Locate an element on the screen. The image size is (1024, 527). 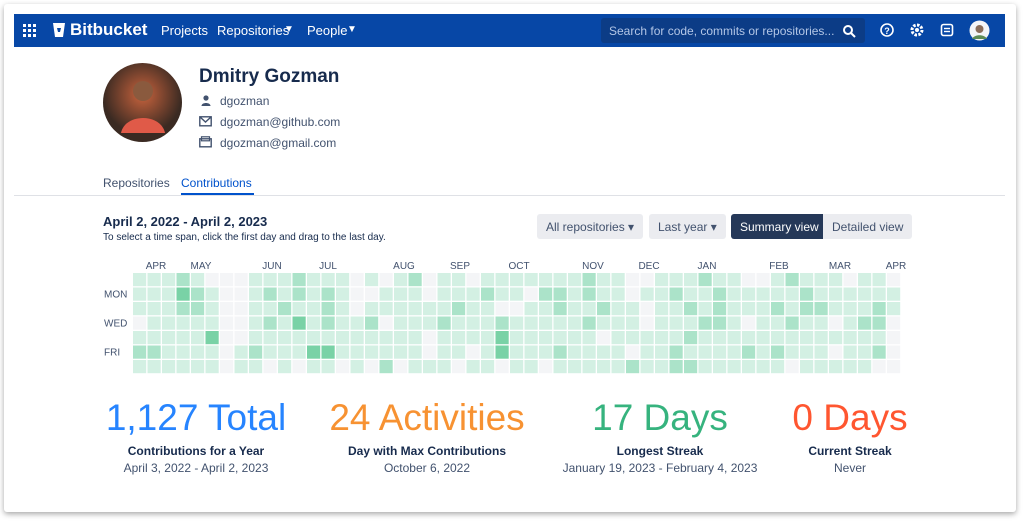
nav-link: Repositories is located at coordinates (253, 30).